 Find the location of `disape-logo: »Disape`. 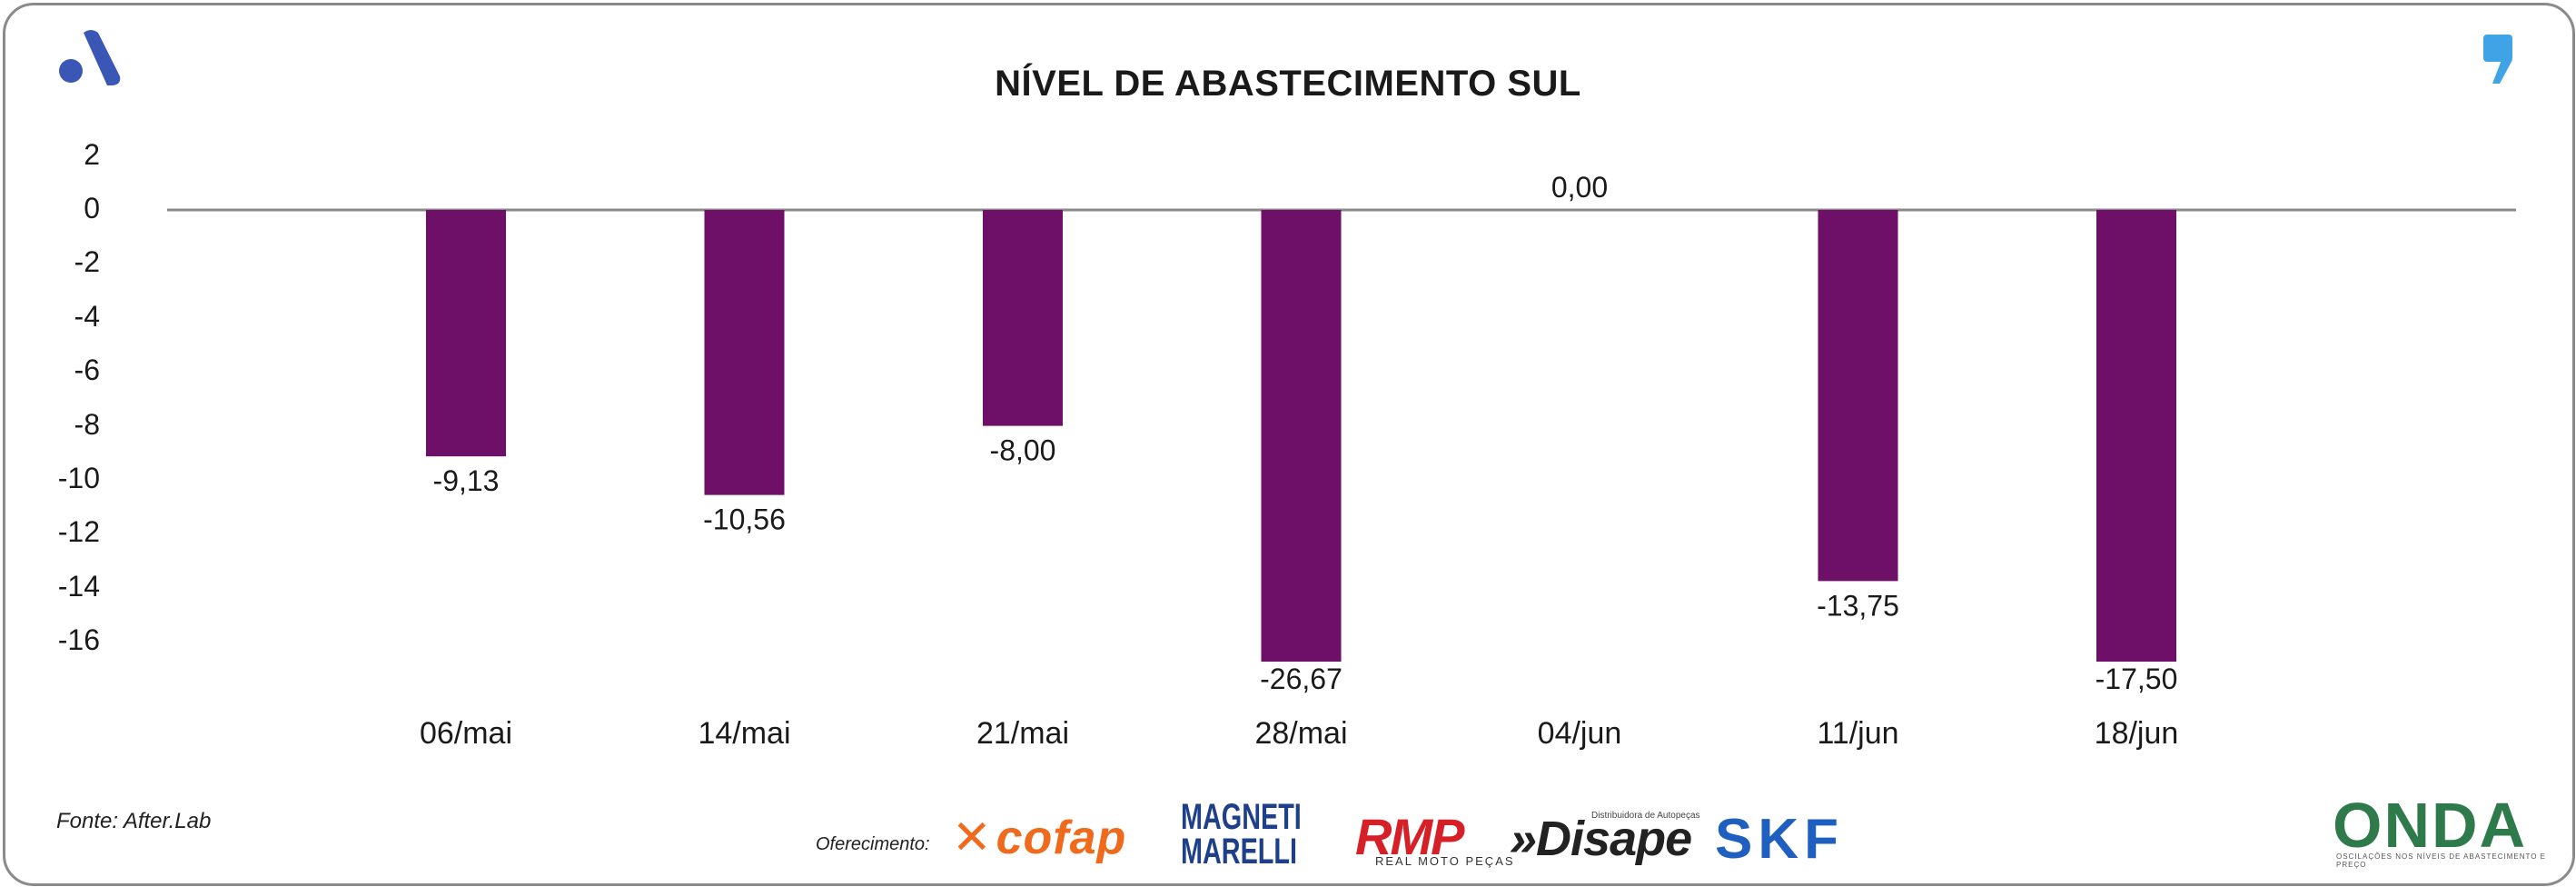

disape-logo: »Disape is located at coordinates (1601, 839).